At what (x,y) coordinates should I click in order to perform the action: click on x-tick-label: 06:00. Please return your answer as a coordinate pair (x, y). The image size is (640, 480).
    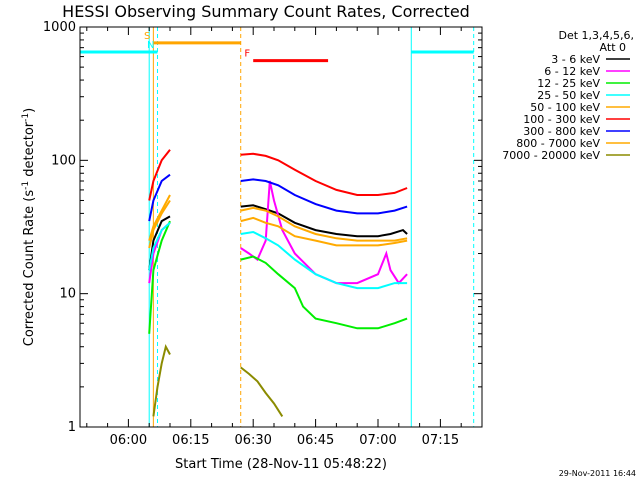
    Looking at the image, I should click on (128, 440).